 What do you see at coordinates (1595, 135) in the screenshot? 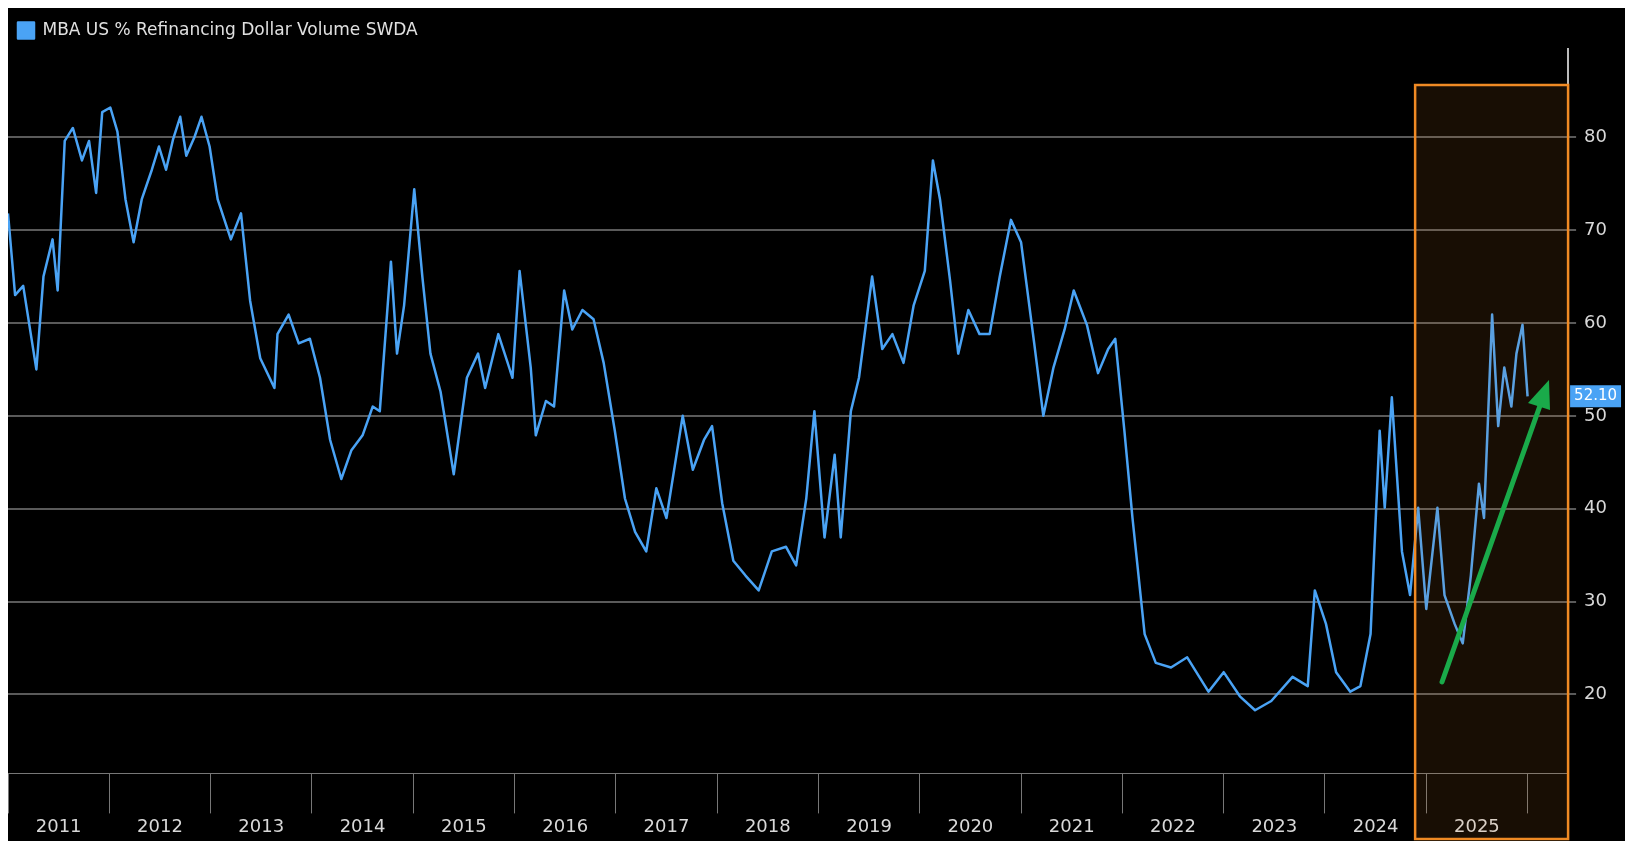
I see `y-tick-label: 80` at bounding box center [1595, 135].